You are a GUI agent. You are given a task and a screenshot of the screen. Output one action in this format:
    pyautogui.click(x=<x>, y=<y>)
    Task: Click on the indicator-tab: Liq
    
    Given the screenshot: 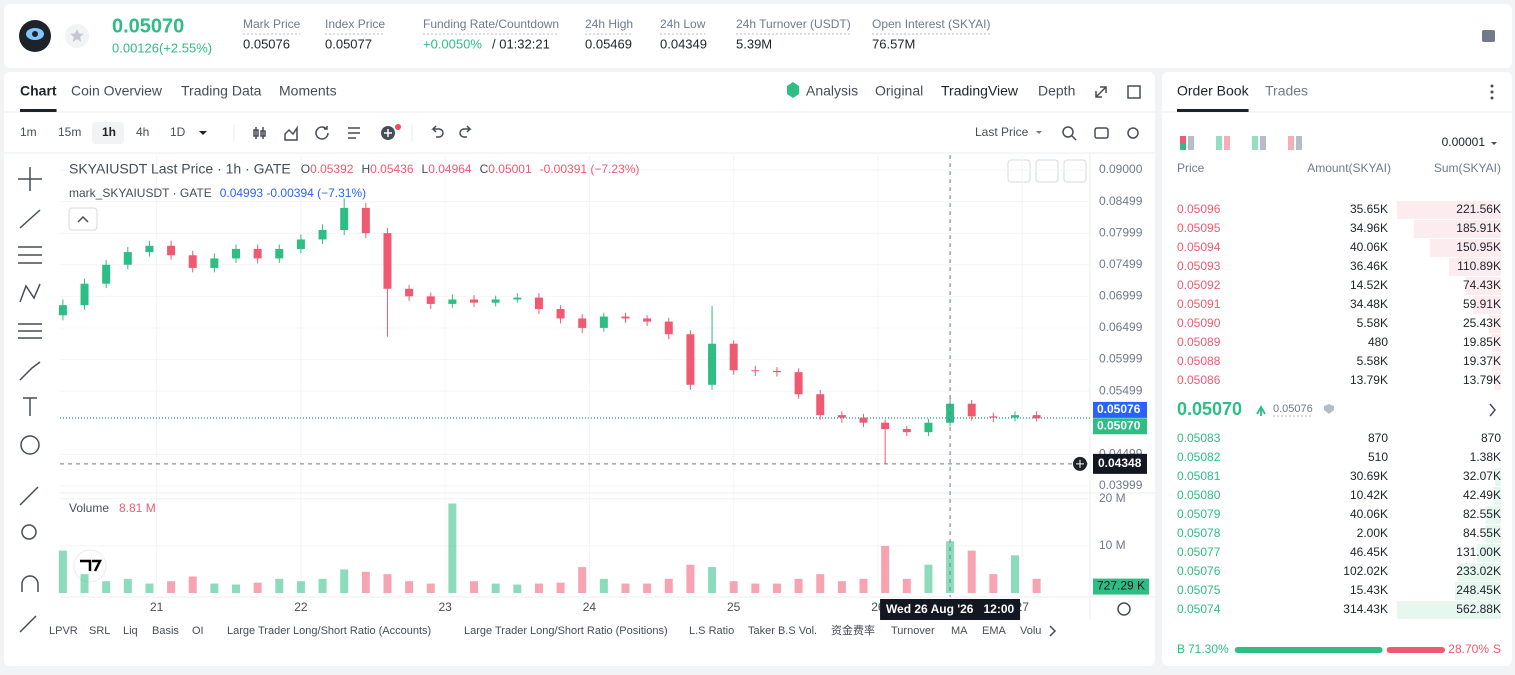 What is the action you would take?
    pyautogui.click(x=130, y=631)
    